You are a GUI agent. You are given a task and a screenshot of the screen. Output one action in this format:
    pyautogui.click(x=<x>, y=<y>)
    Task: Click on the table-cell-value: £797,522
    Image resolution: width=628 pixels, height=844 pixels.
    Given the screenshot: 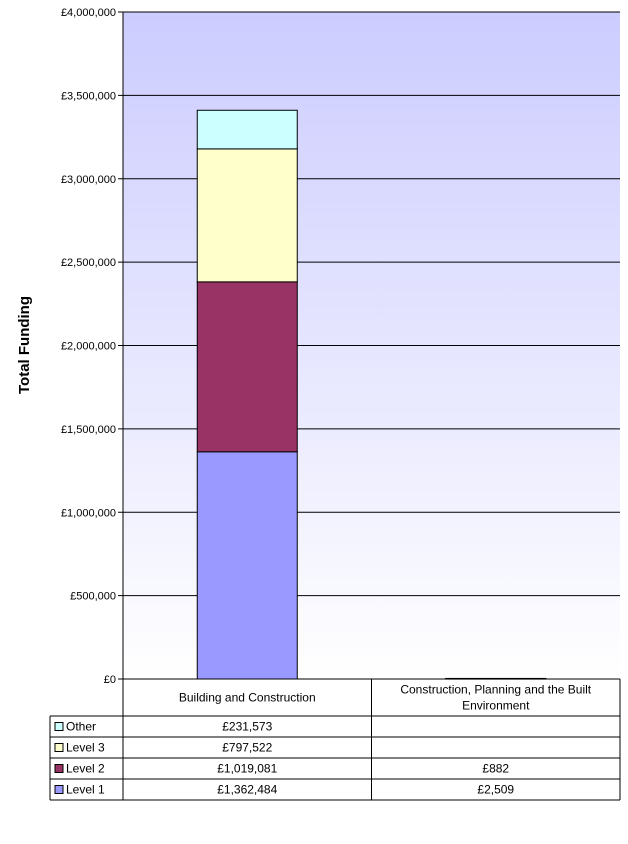 What is the action you would take?
    pyautogui.click(x=247, y=748)
    